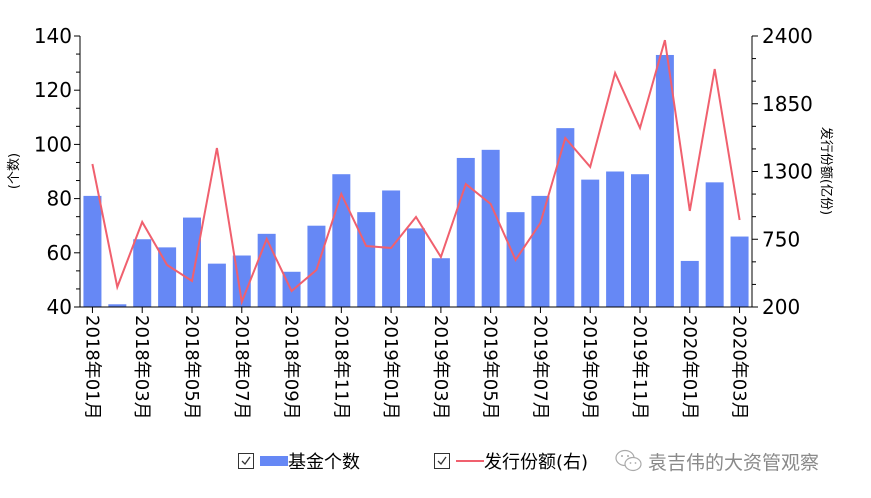 This screenshot has height=498, width=871. Describe the element at coordinates (59, 199) in the screenshot. I see `left-tick-label: 80` at that location.